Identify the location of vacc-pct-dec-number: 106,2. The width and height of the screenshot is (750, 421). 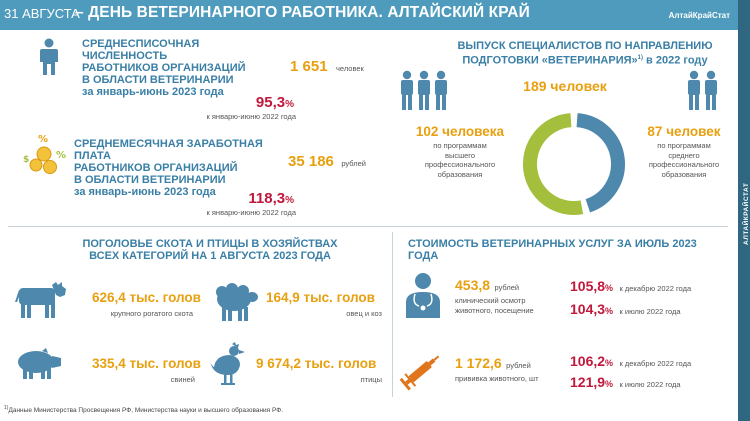
(588, 361).